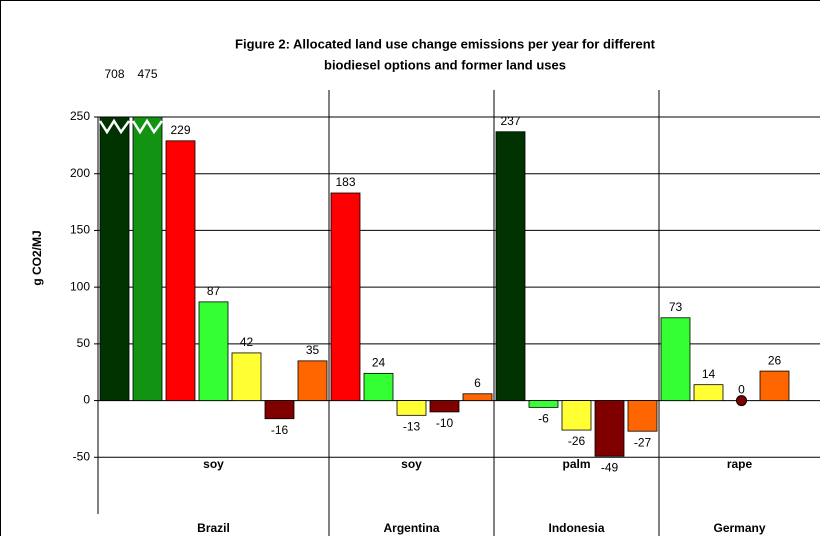  I want to click on y-tick-label: 200, so click(80, 173).